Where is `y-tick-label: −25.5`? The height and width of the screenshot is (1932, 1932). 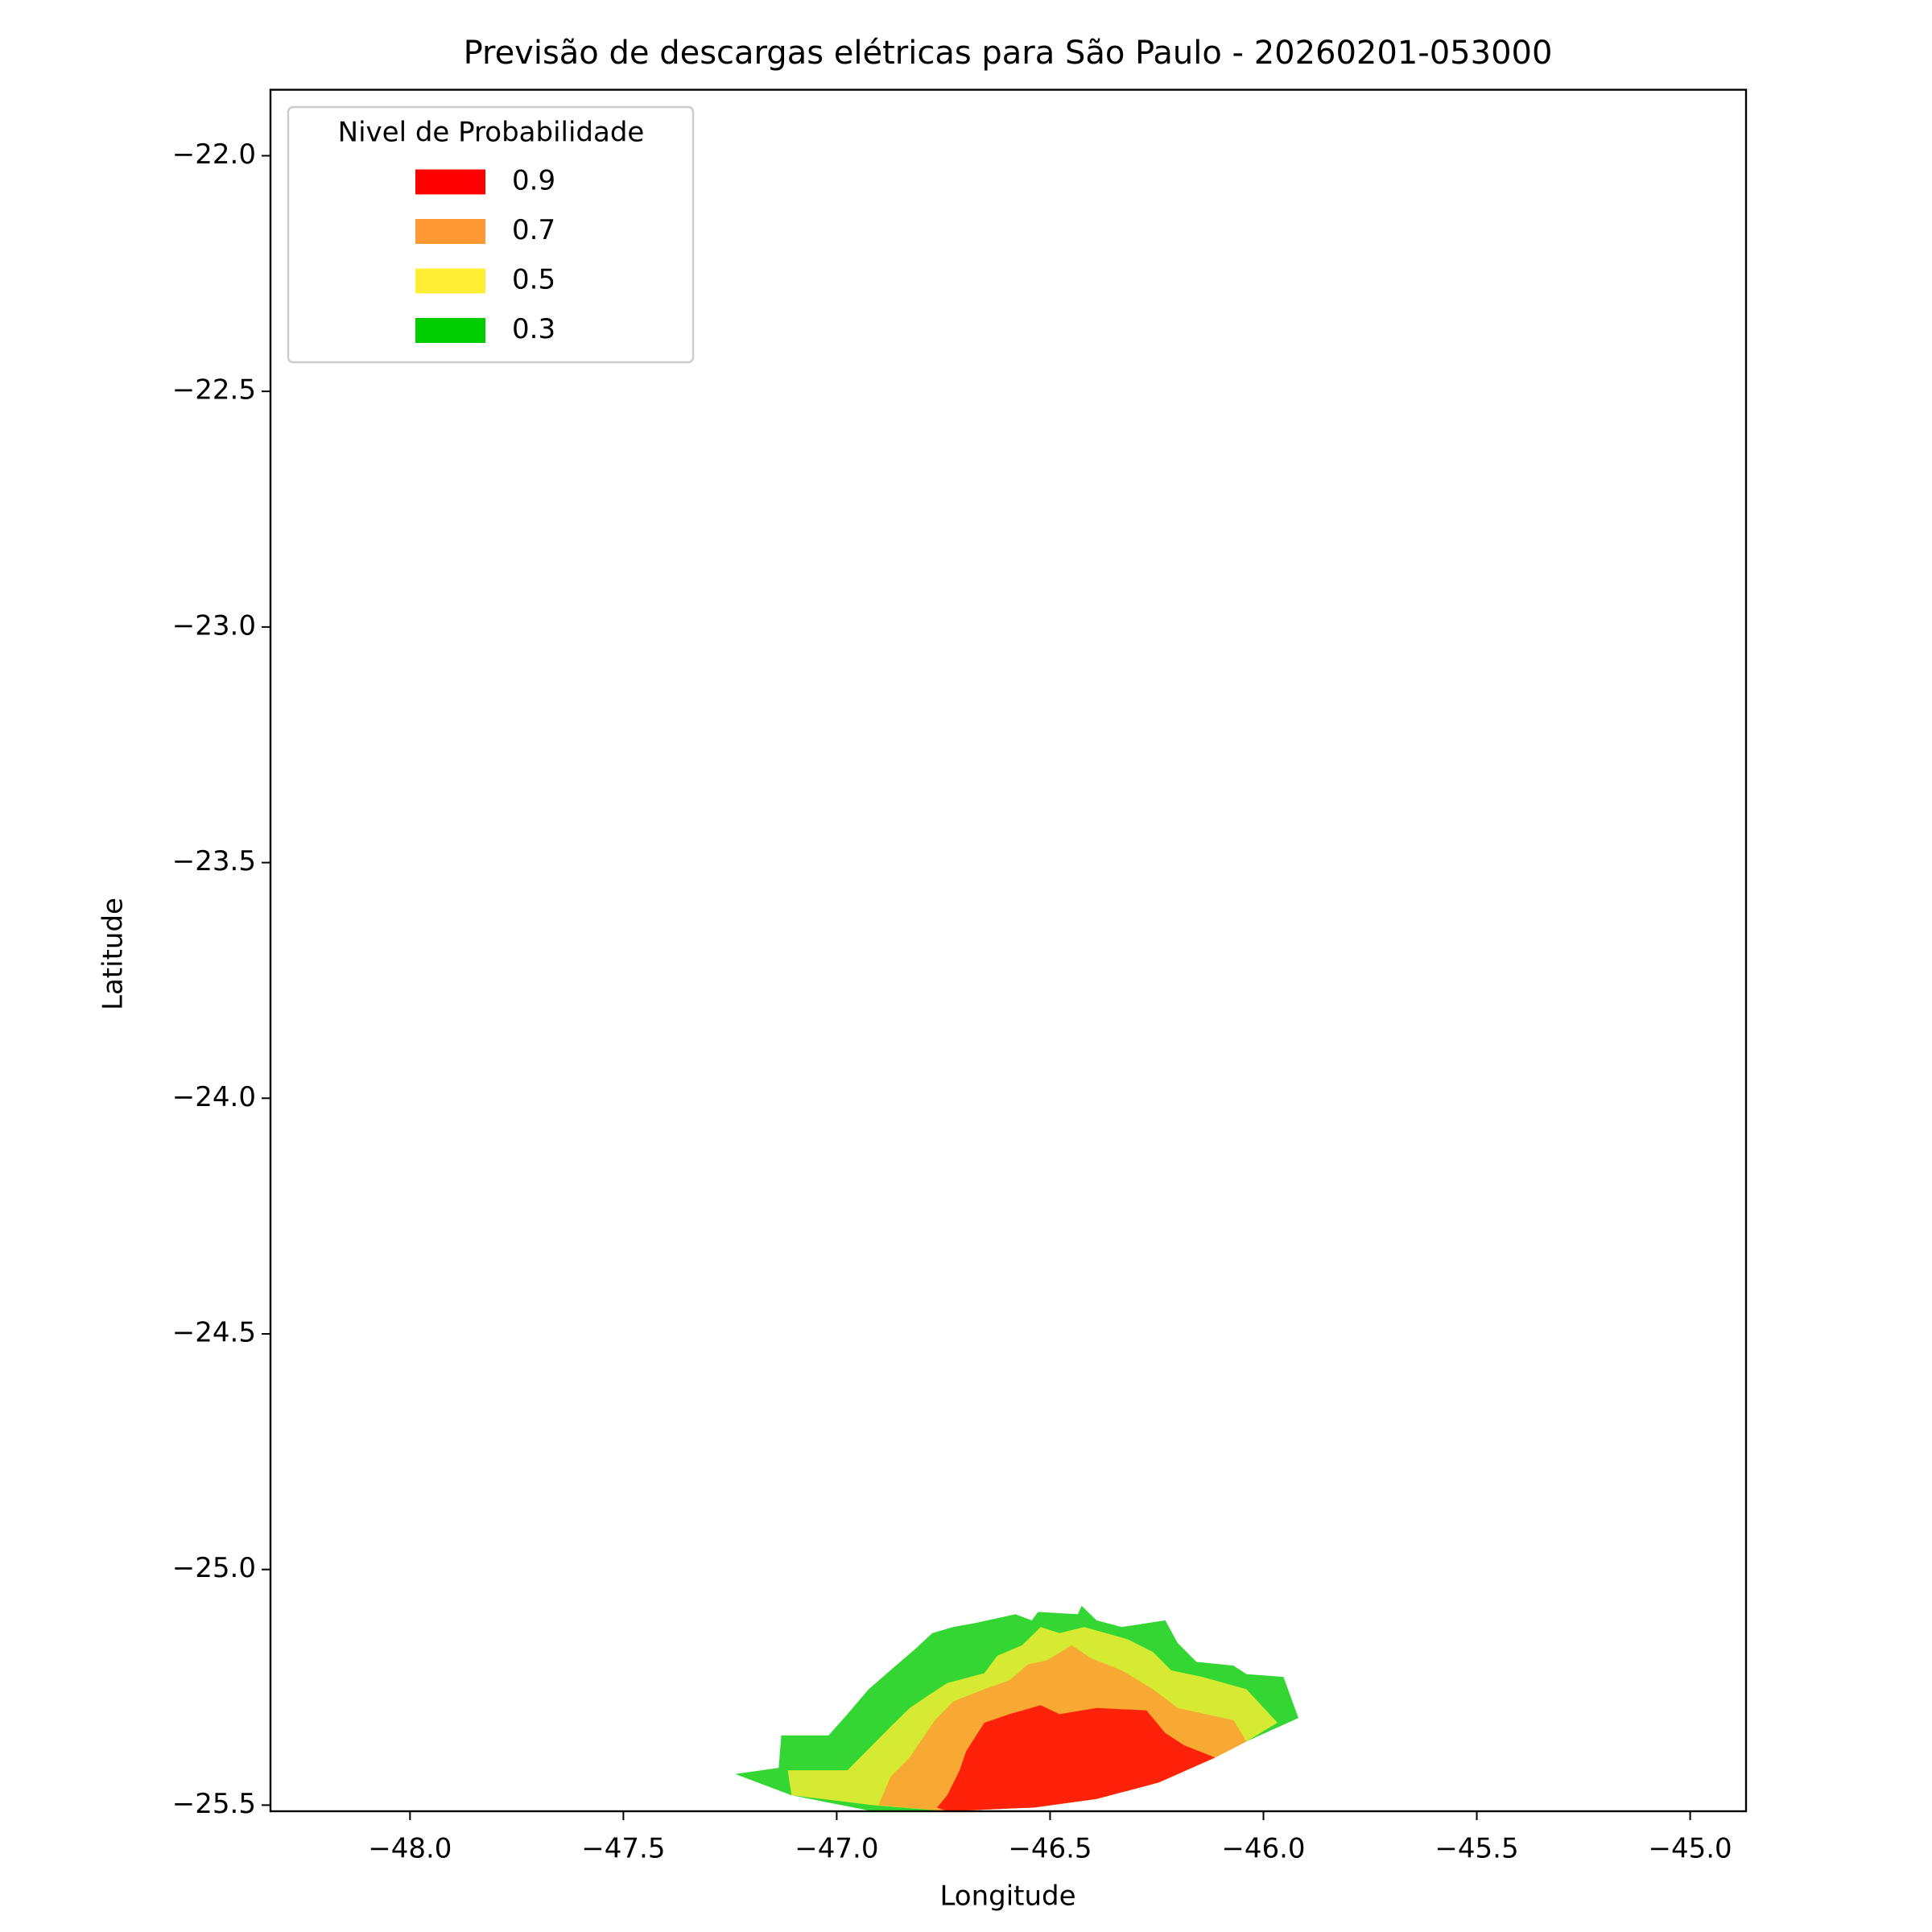 y-tick-label: −25.5 is located at coordinates (214, 1804).